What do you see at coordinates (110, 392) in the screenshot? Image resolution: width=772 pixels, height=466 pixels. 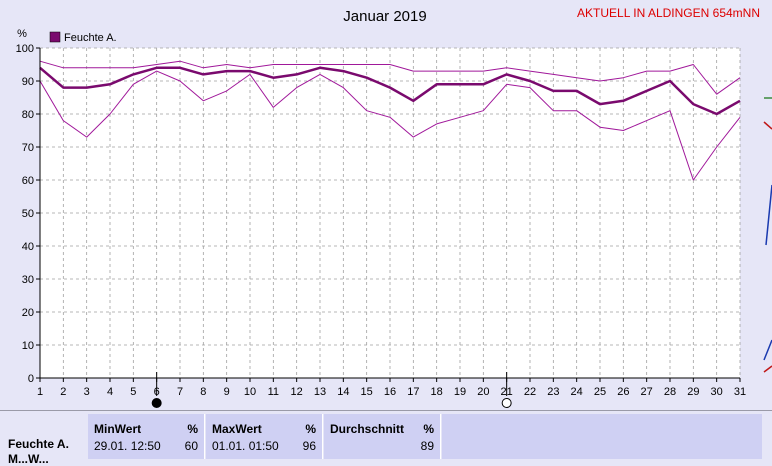 I see `x-tick-label: 4` at bounding box center [110, 392].